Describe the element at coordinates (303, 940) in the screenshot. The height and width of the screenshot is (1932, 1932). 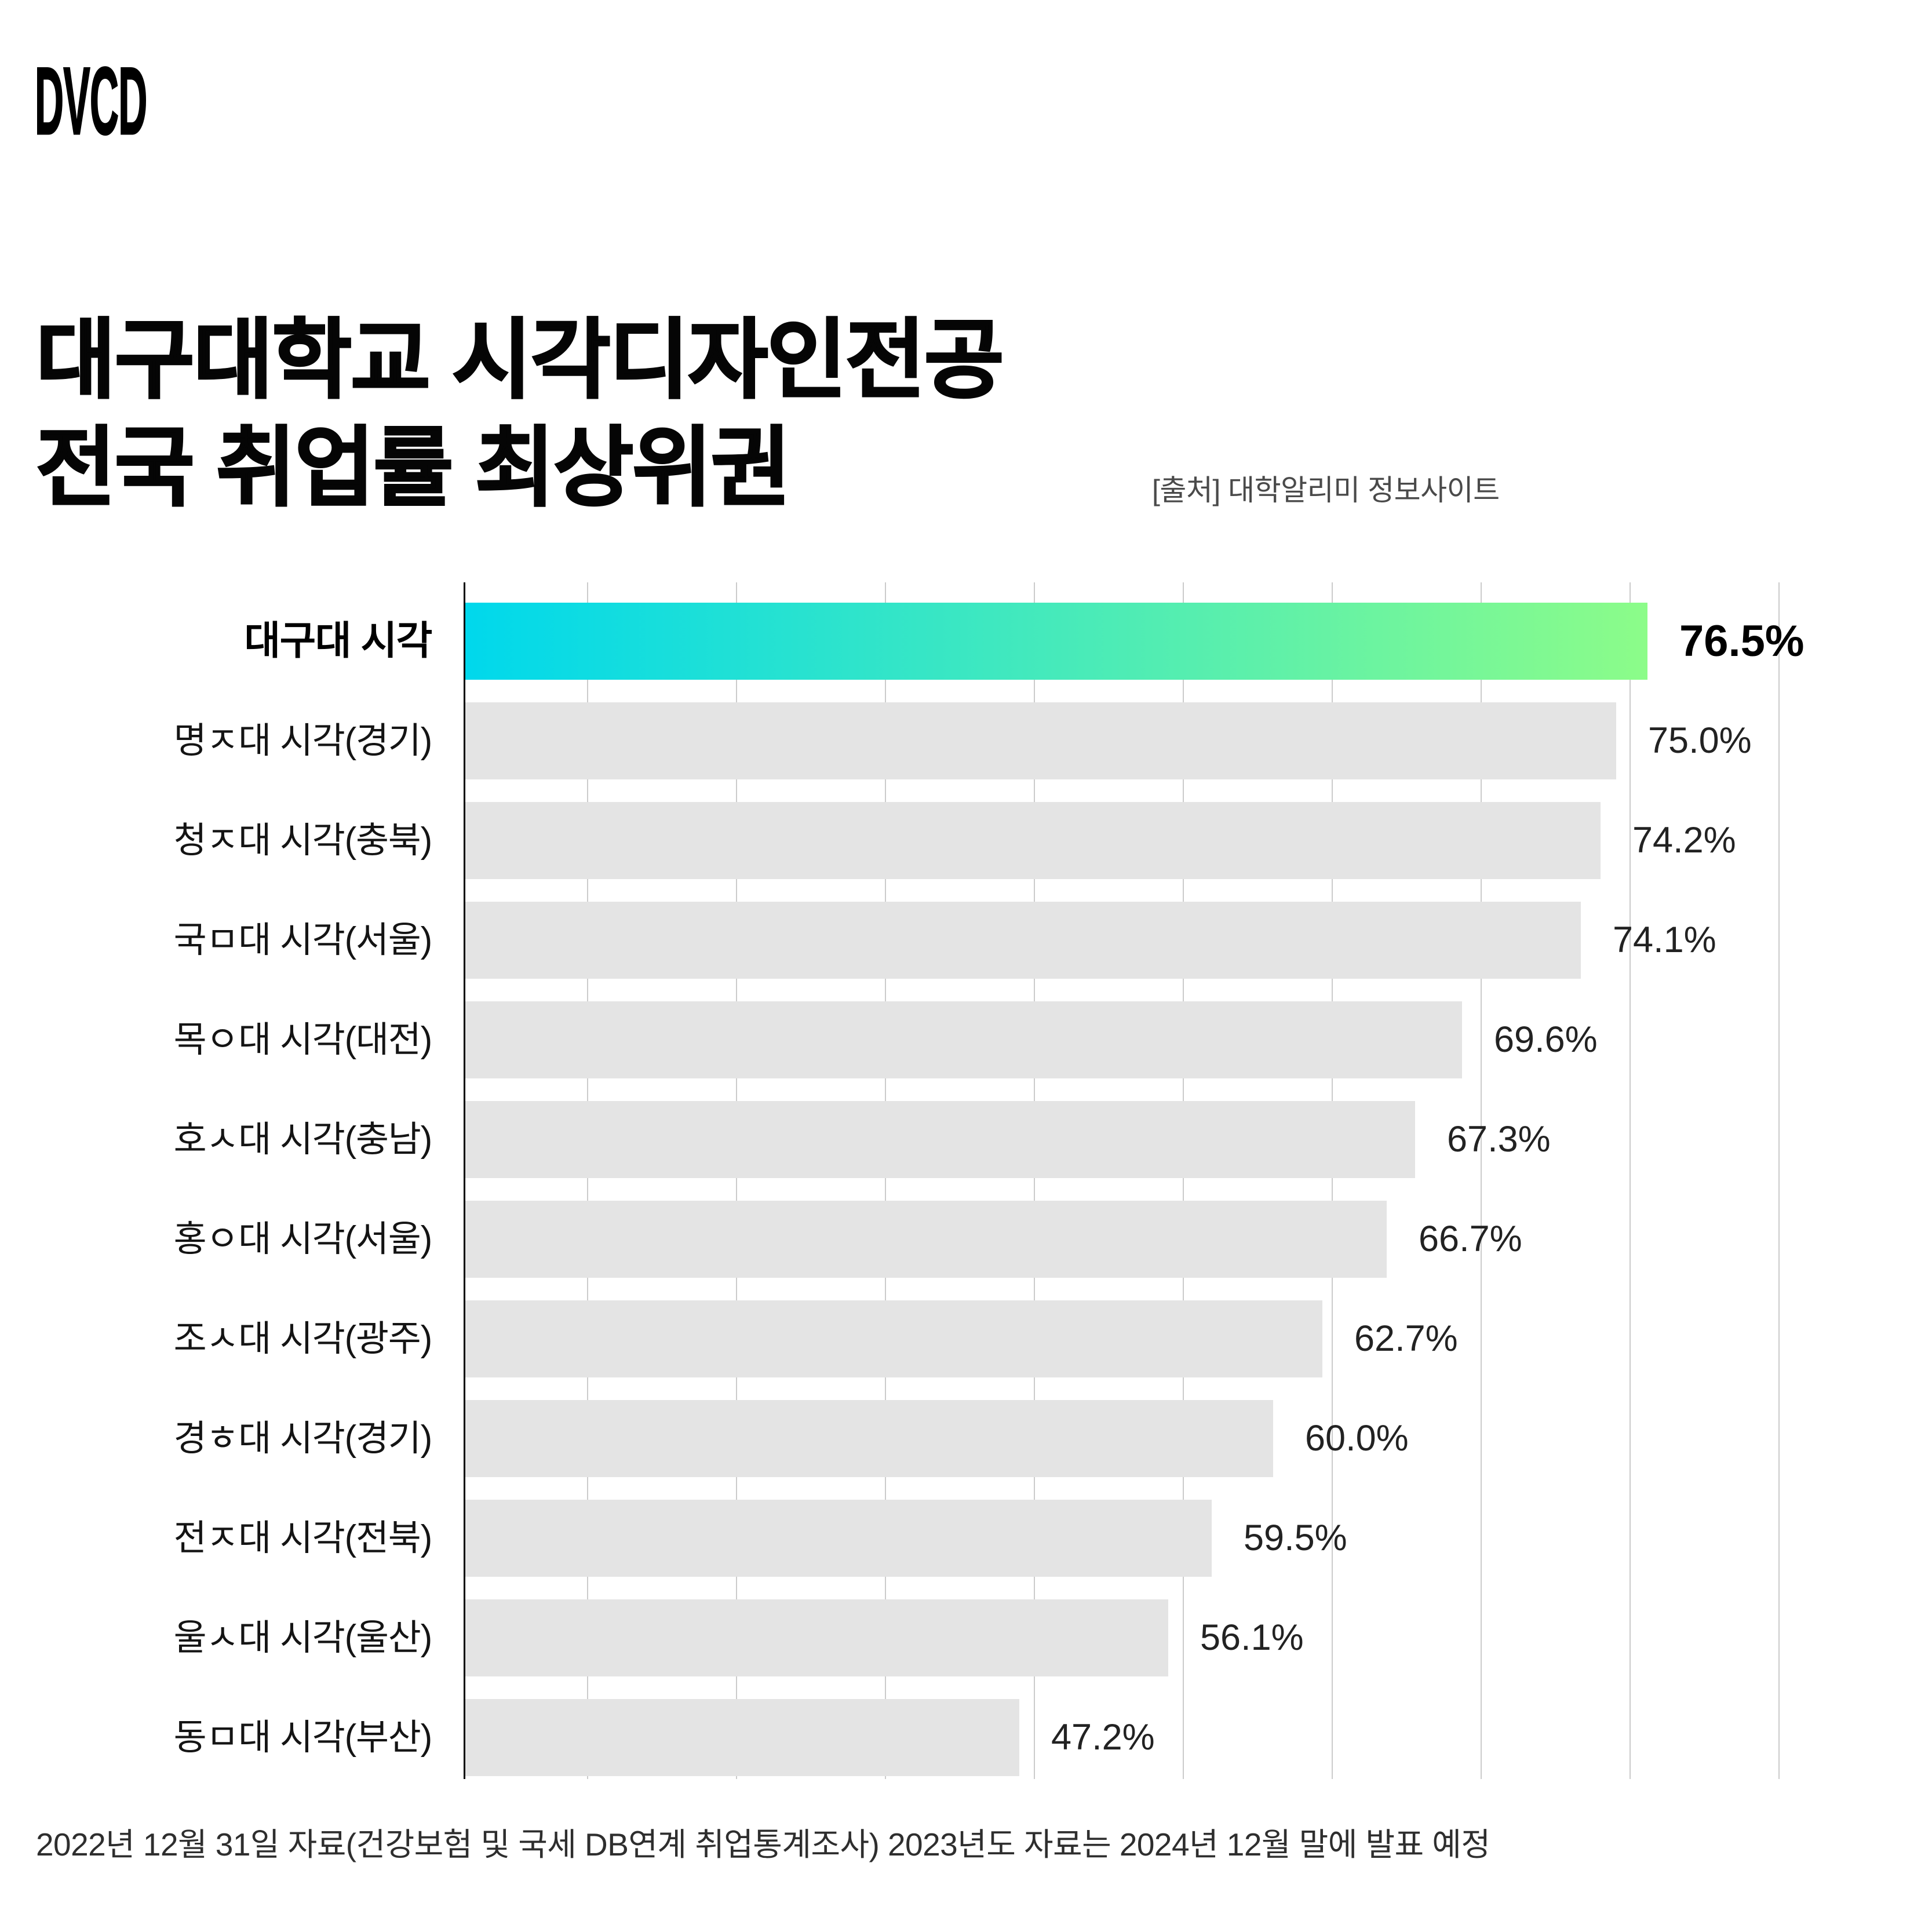
I see `row-label: 국ㅁ대 시각(서울)` at that location.